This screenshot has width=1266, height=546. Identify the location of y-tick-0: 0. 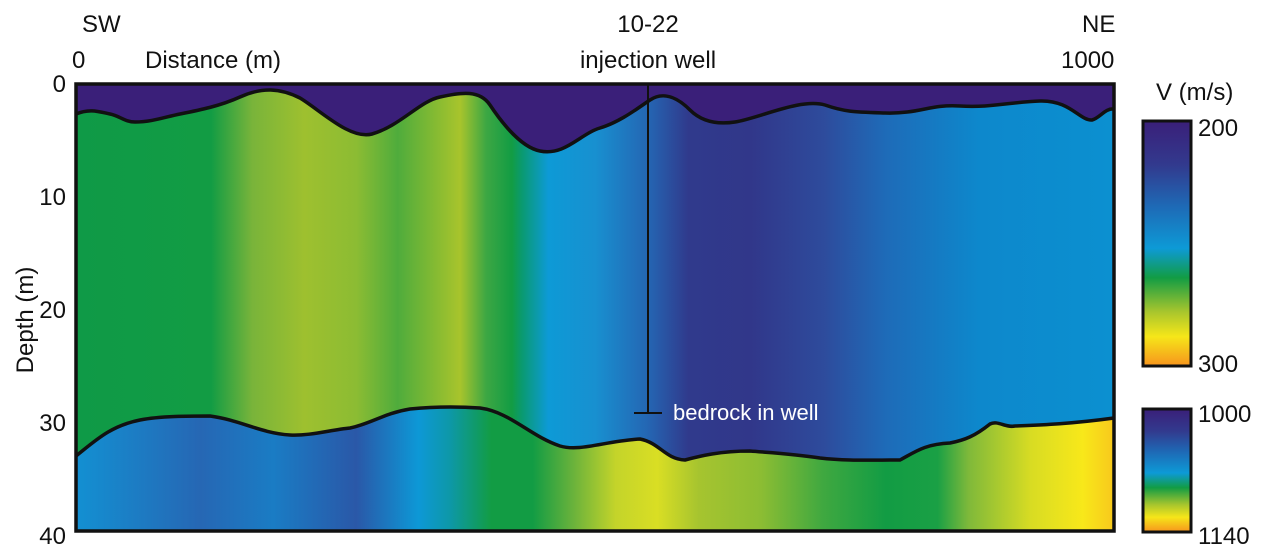
(59, 84).